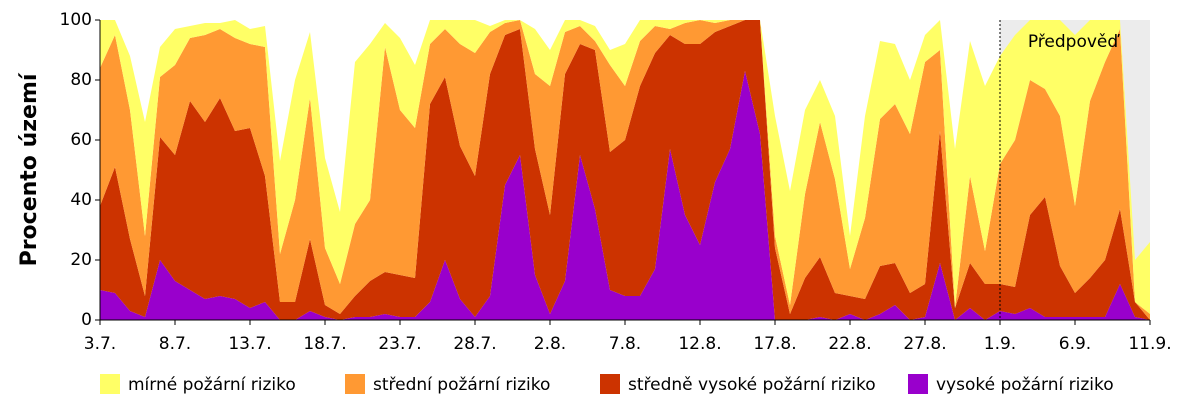  What do you see at coordinates (100, 344) in the screenshot?
I see `x-tick-label: 3.7.` at bounding box center [100, 344].